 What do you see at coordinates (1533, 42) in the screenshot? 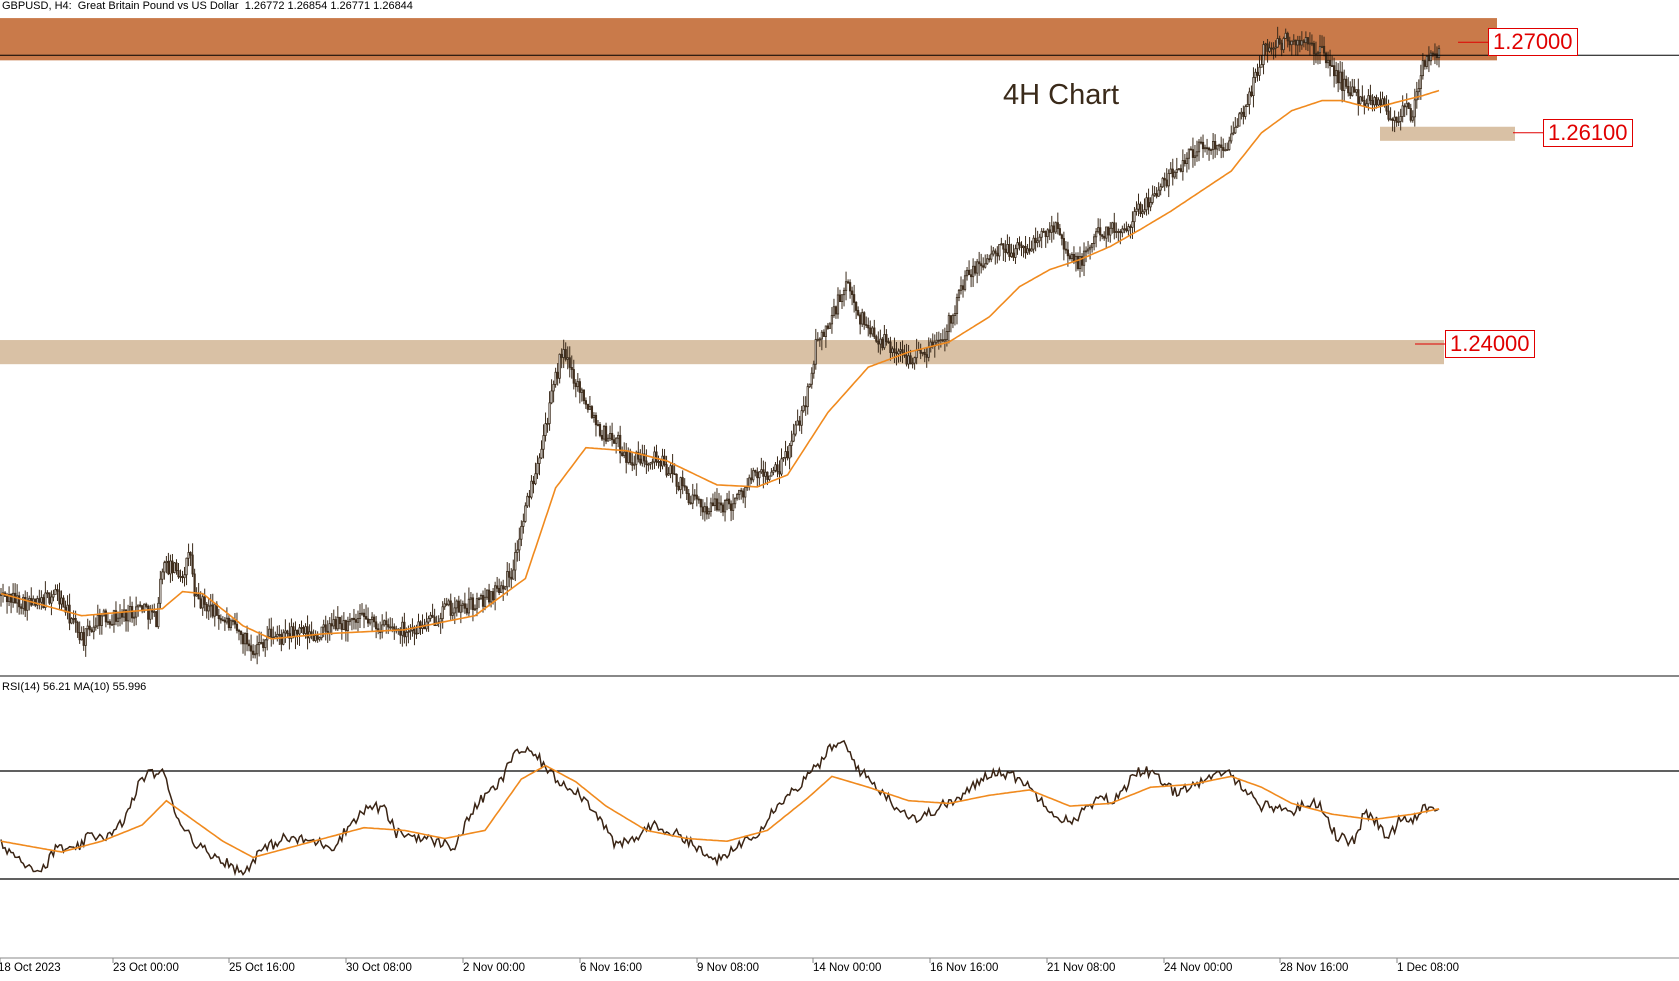
I see `level-tag-1-27000: 1.27000` at bounding box center [1533, 42].